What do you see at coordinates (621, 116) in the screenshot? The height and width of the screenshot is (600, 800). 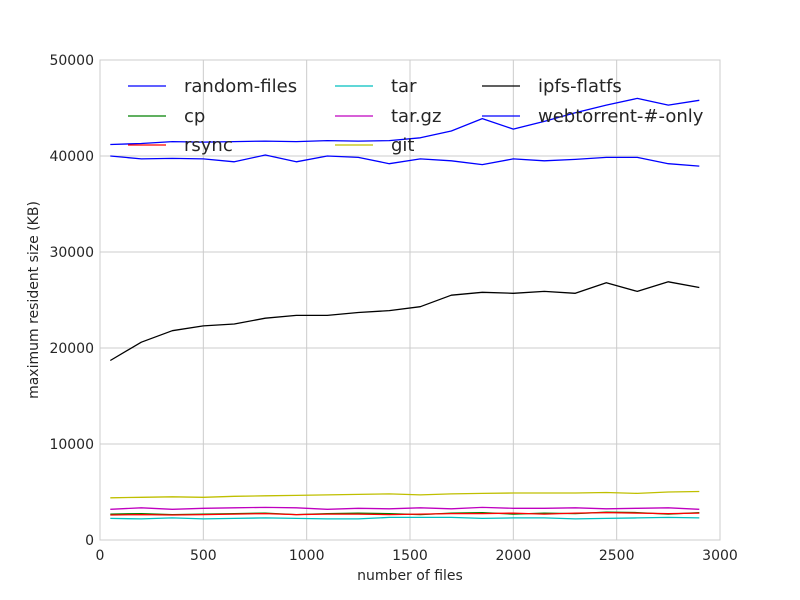 I see `legend-label: webtorrent-#-only` at bounding box center [621, 116].